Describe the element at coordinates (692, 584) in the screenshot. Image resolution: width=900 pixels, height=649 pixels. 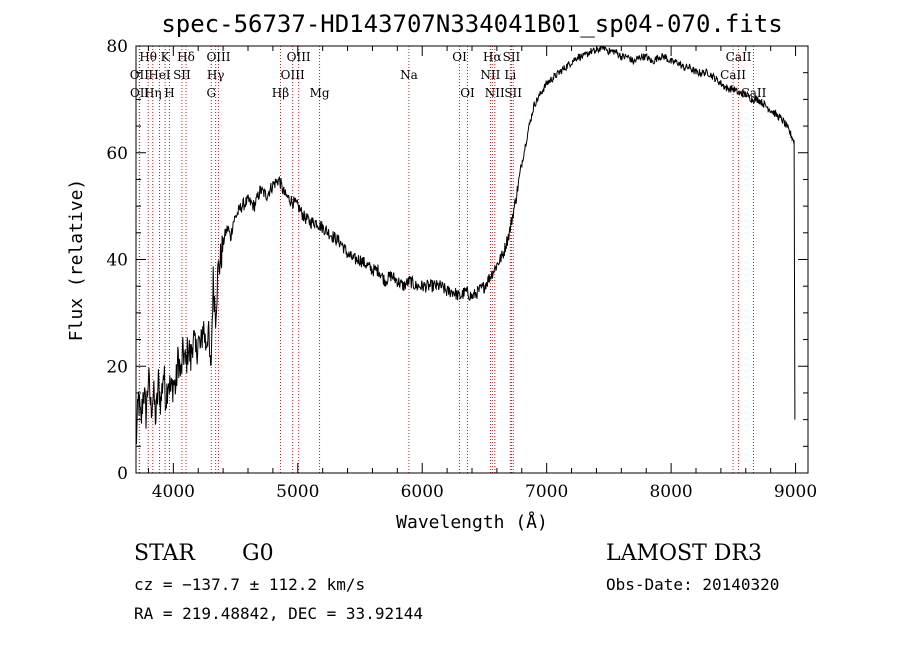
I see `observation-date: Obs-Date: 20140320` at that location.